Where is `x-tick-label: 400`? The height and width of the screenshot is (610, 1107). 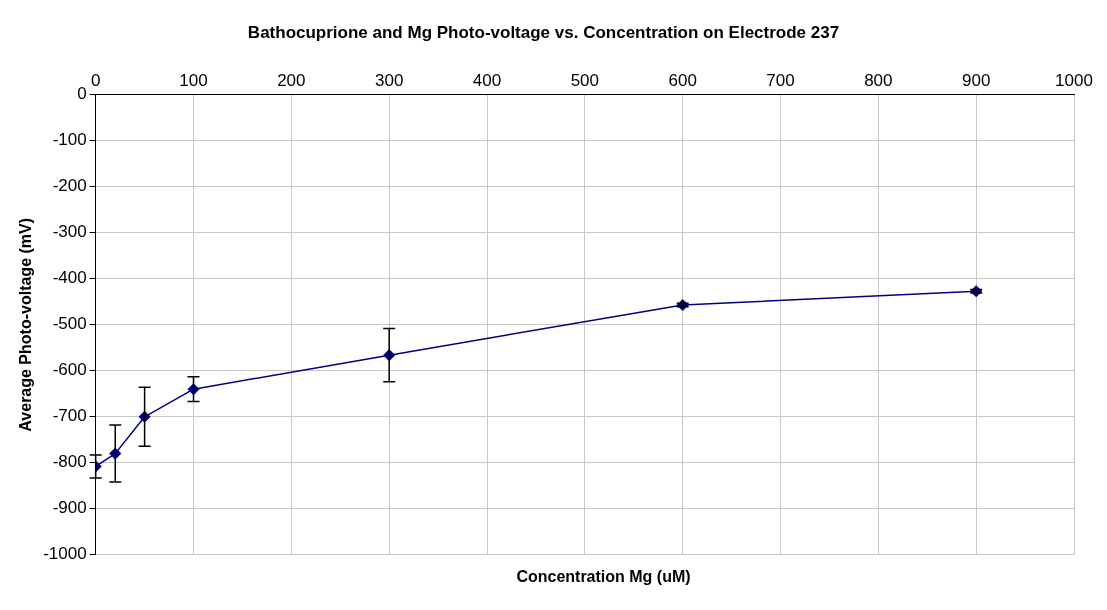
x-tick-label: 400 is located at coordinates (487, 81).